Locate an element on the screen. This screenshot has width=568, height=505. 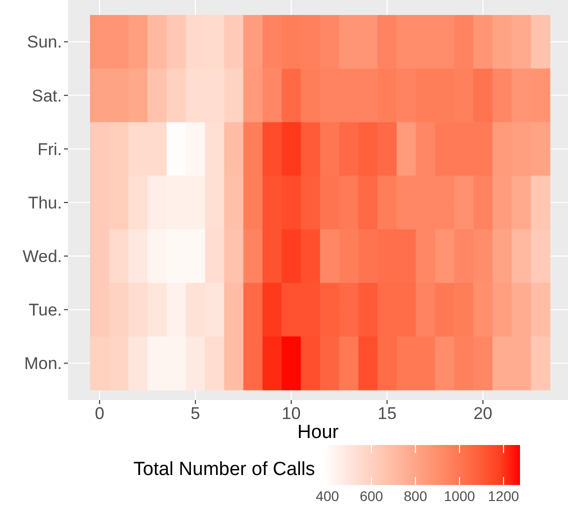
color-bar-label: 400 is located at coordinates (328, 496).